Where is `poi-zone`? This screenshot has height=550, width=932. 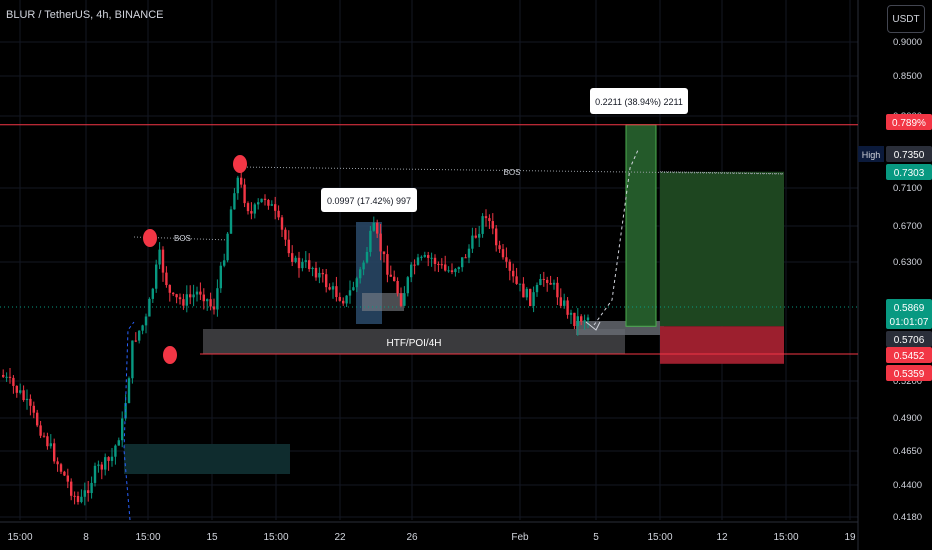 poi-zone is located at coordinates (414, 341).